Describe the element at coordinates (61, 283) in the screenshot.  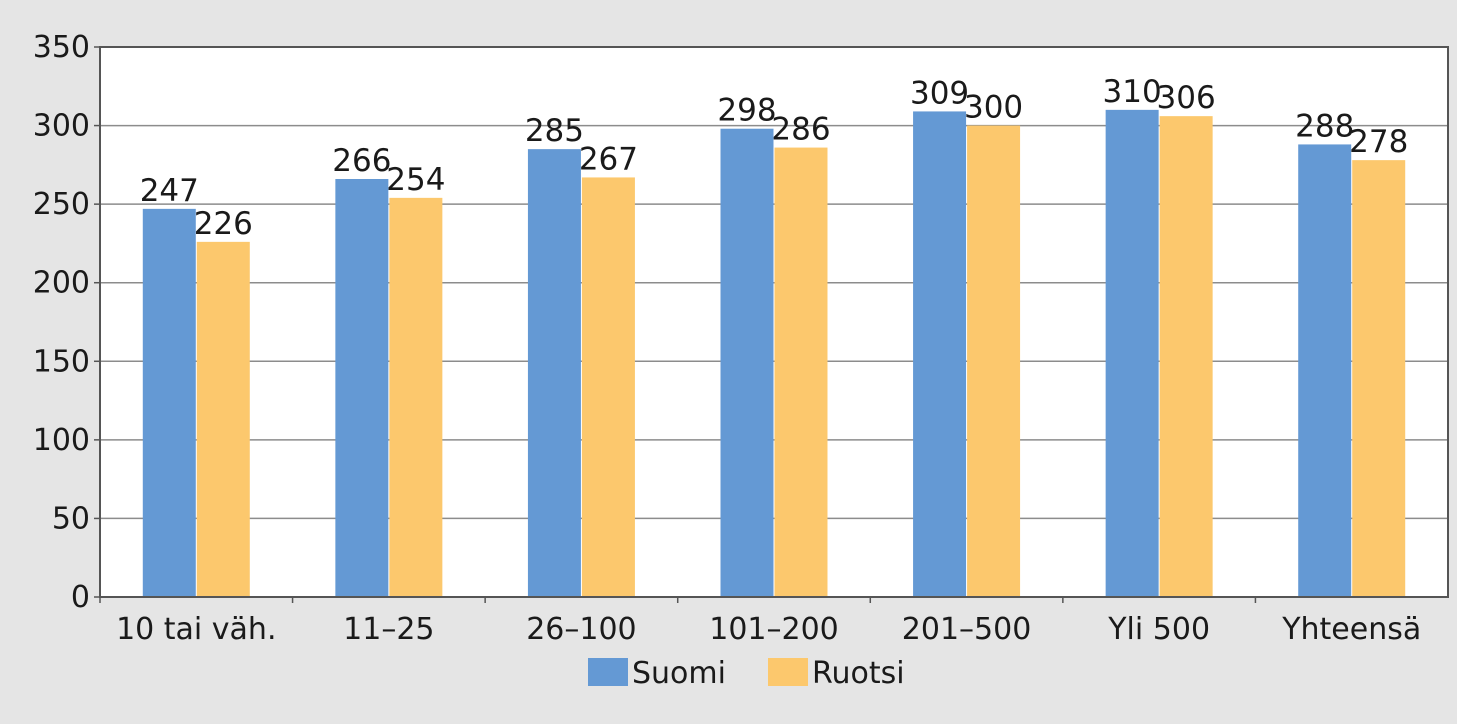
I see `y-tick-label: 200` at that location.